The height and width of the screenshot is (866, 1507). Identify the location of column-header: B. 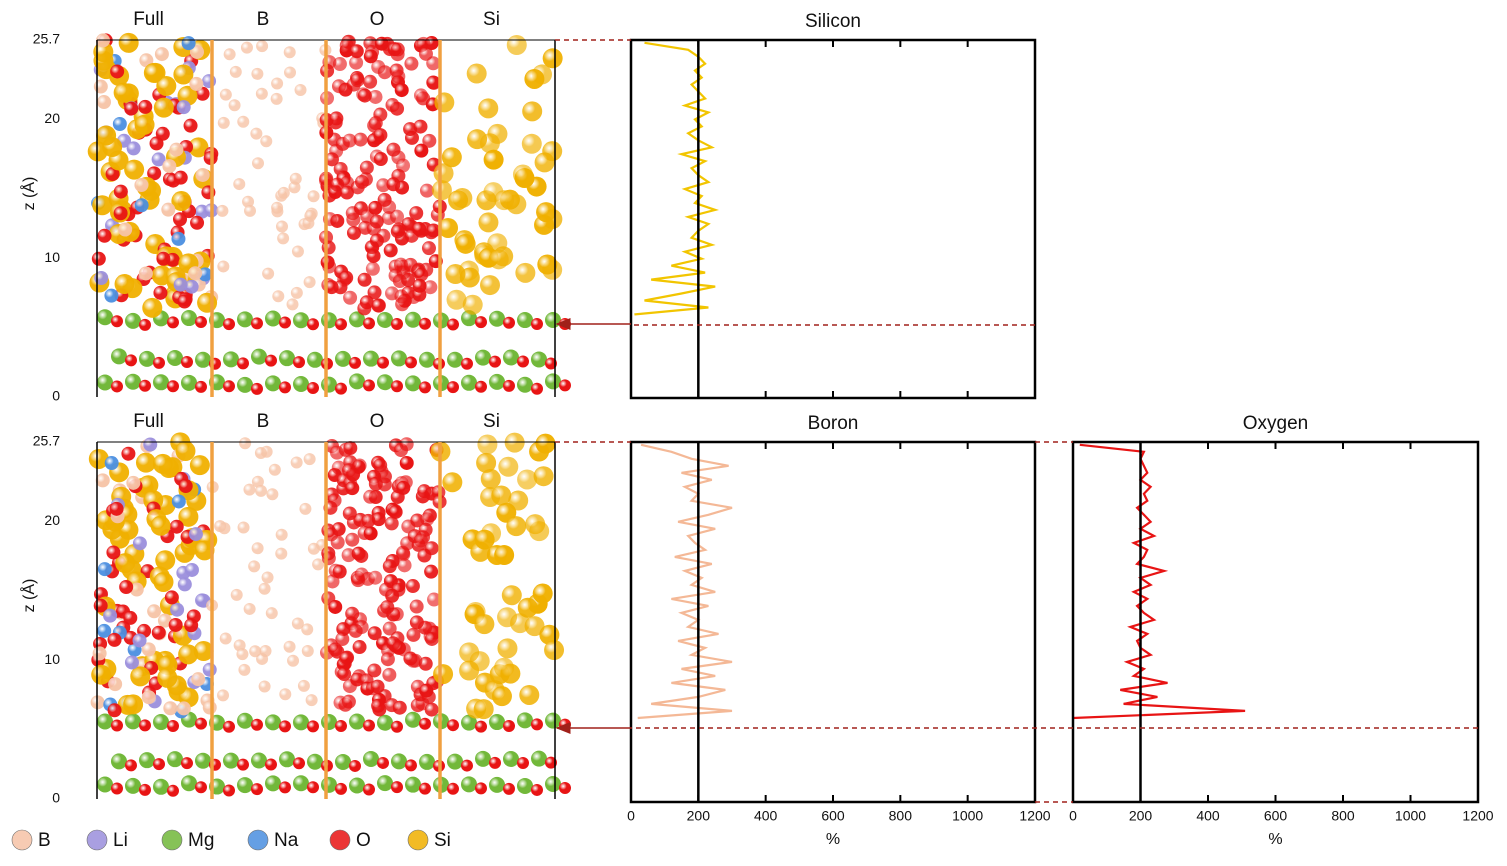
(263, 421).